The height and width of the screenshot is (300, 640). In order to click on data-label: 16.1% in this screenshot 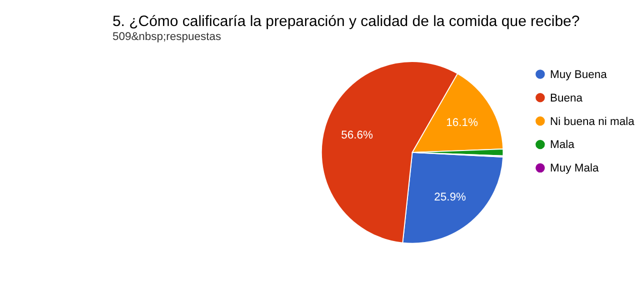, I will do `click(462, 123)`.